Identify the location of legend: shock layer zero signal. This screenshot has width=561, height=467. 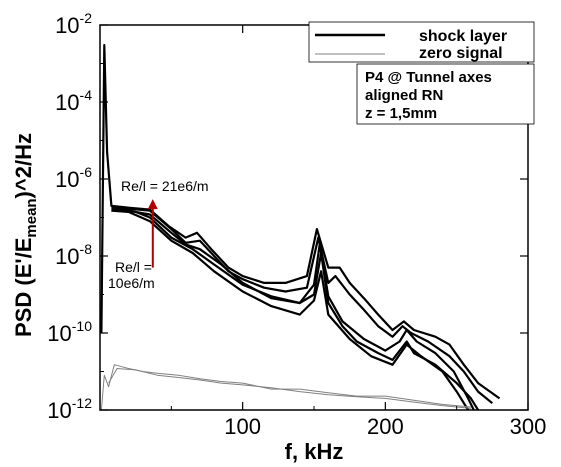
(421, 42).